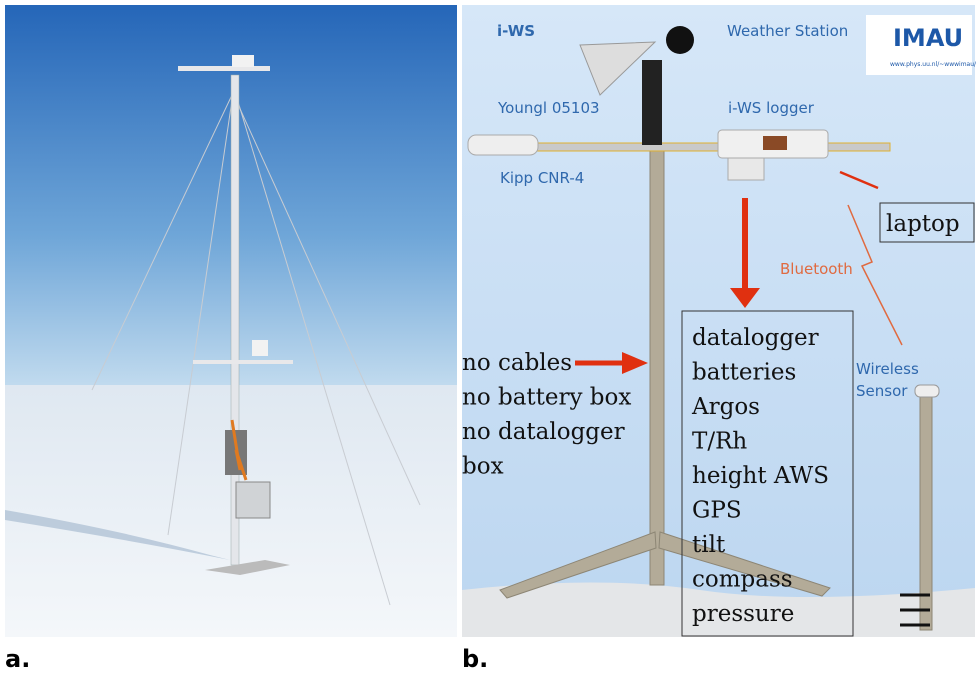 Image resolution: width=979 pixels, height=673 pixels. What do you see at coordinates (927, 391) in the screenshot?
I see `wireless-sensor` at bounding box center [927, 391].